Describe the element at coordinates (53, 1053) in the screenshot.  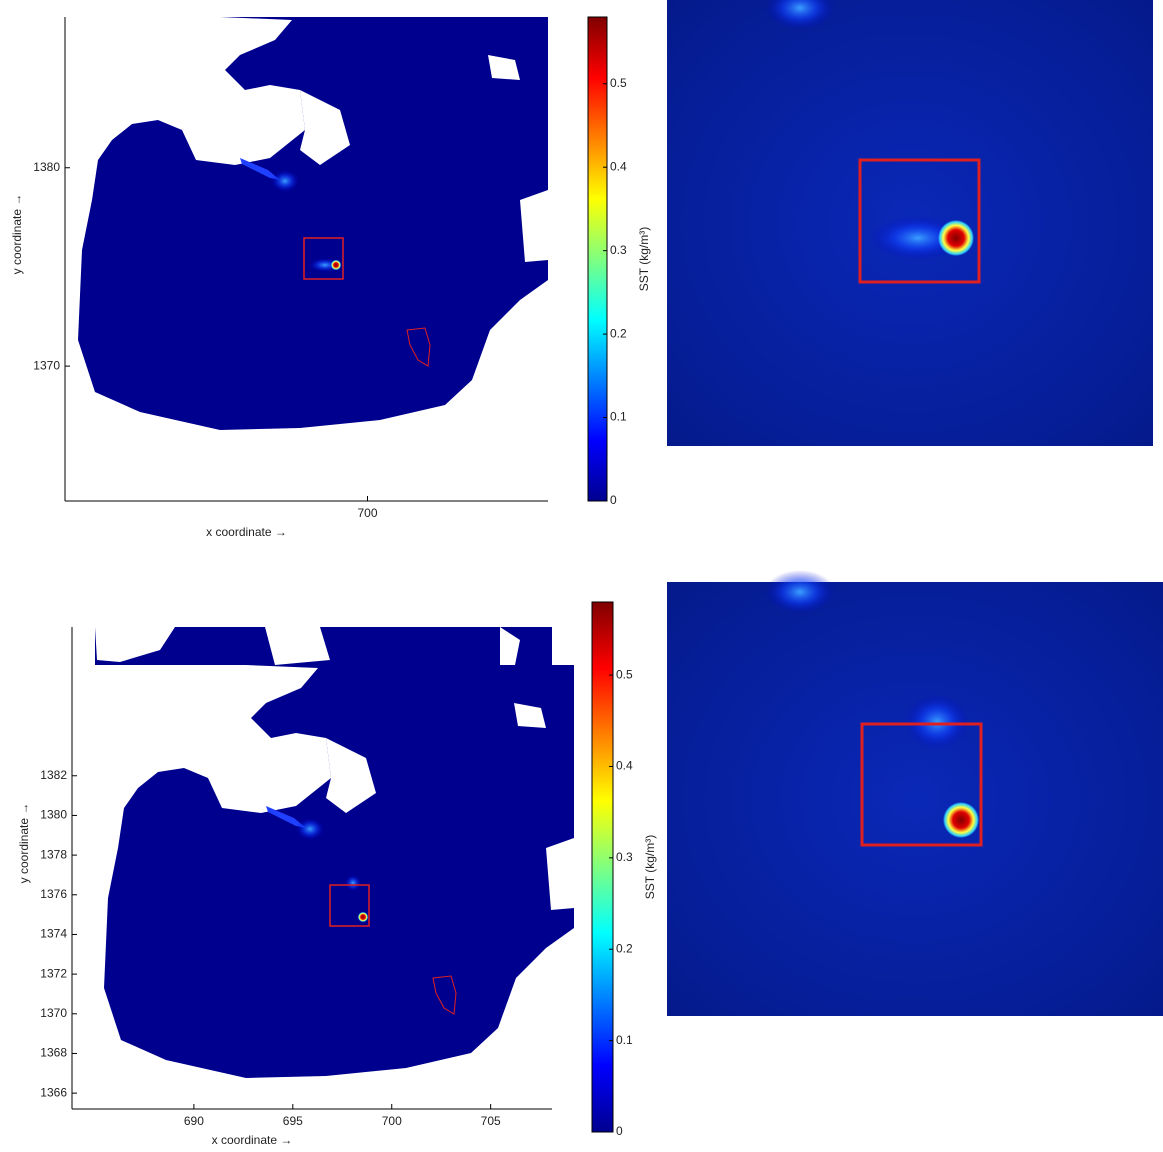
I see `y-tick-label: 1368` at that location.